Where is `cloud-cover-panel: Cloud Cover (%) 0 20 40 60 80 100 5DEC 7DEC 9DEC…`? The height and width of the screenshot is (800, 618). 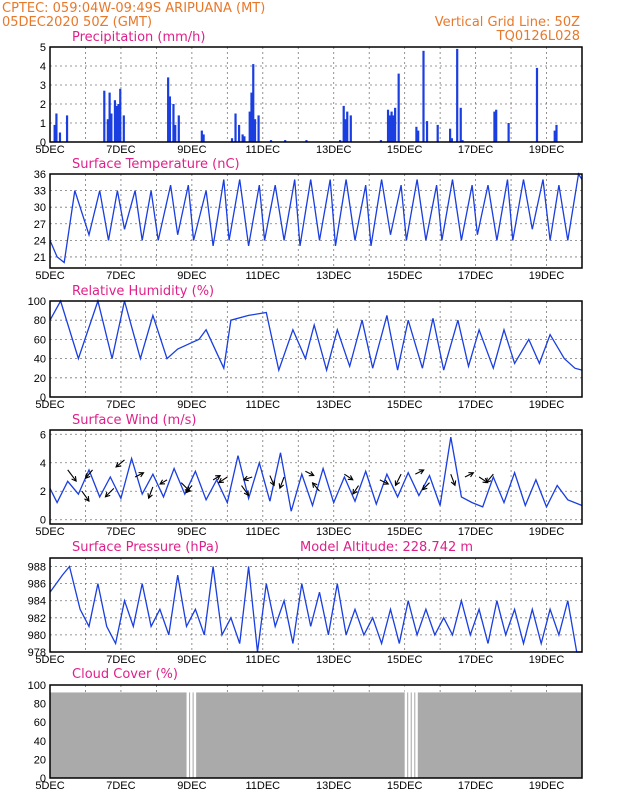 cloud-cover-panel: Cloud Cover (%) 0 20 40 60 80 100 5DEC 7DEC 9DEC… is located at coordinates (305, 729).